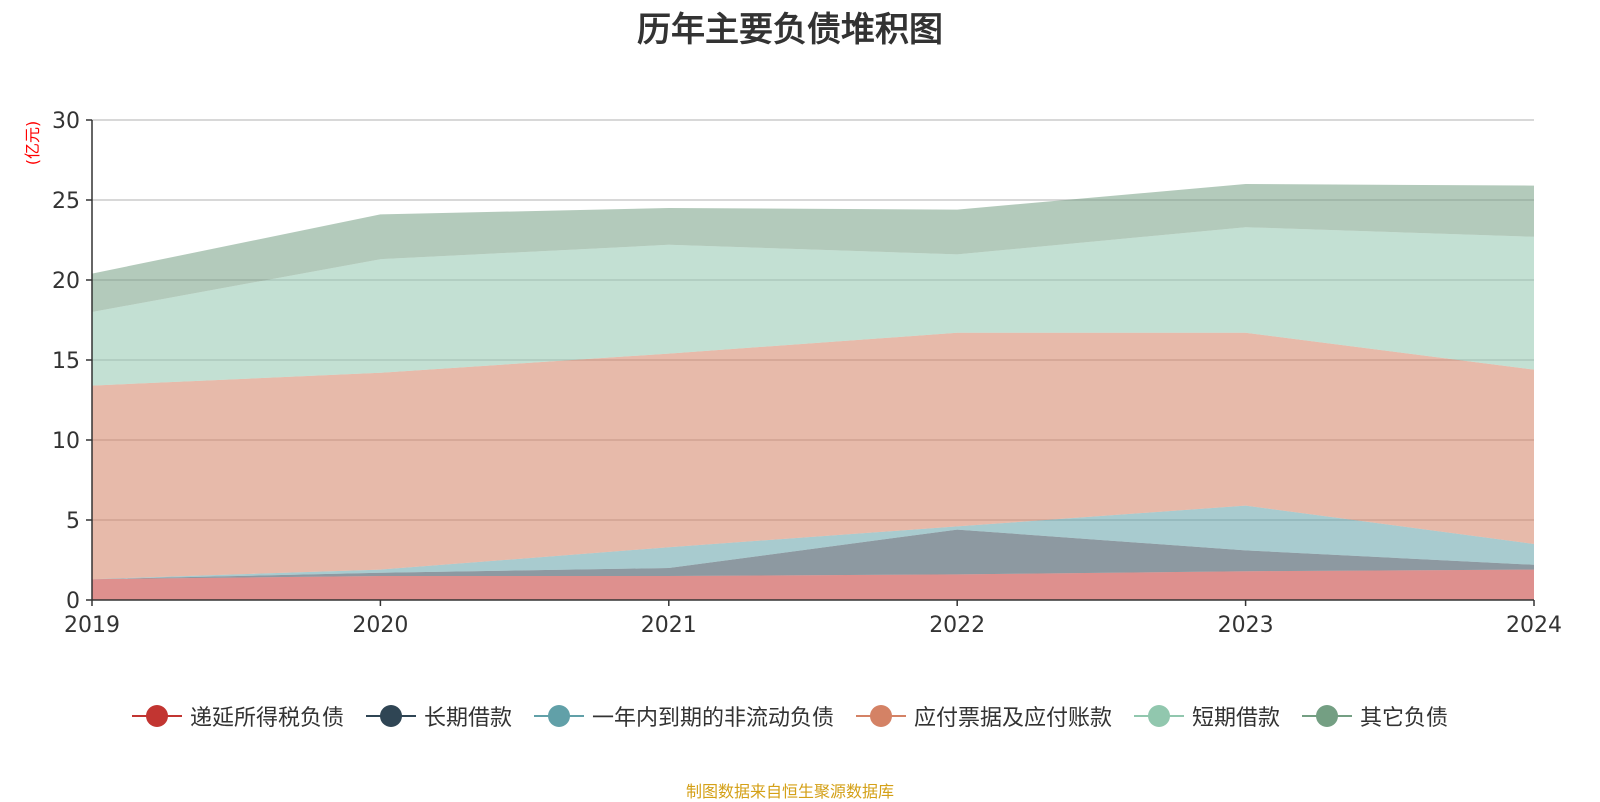 This screenshot has width=1600, height=802. What do you see at coordinates (789, 791) in the screenshot?
I see `source-note: 制图数据来自恒生聚源数据库` at bounding box center [789, 791].